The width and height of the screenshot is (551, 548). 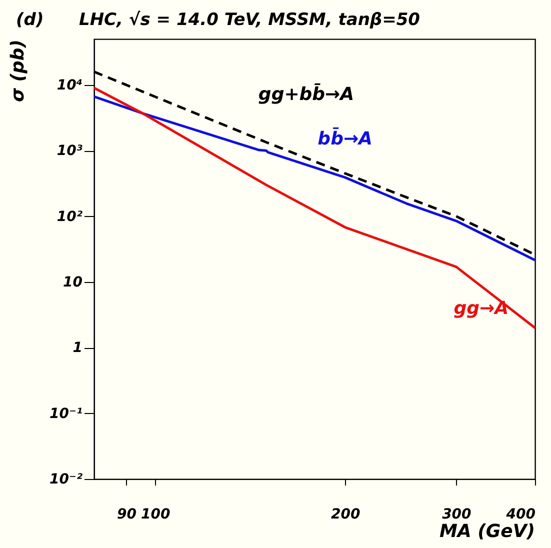 I want to click on y-tick-label: 1, so click(x=77, y=348).